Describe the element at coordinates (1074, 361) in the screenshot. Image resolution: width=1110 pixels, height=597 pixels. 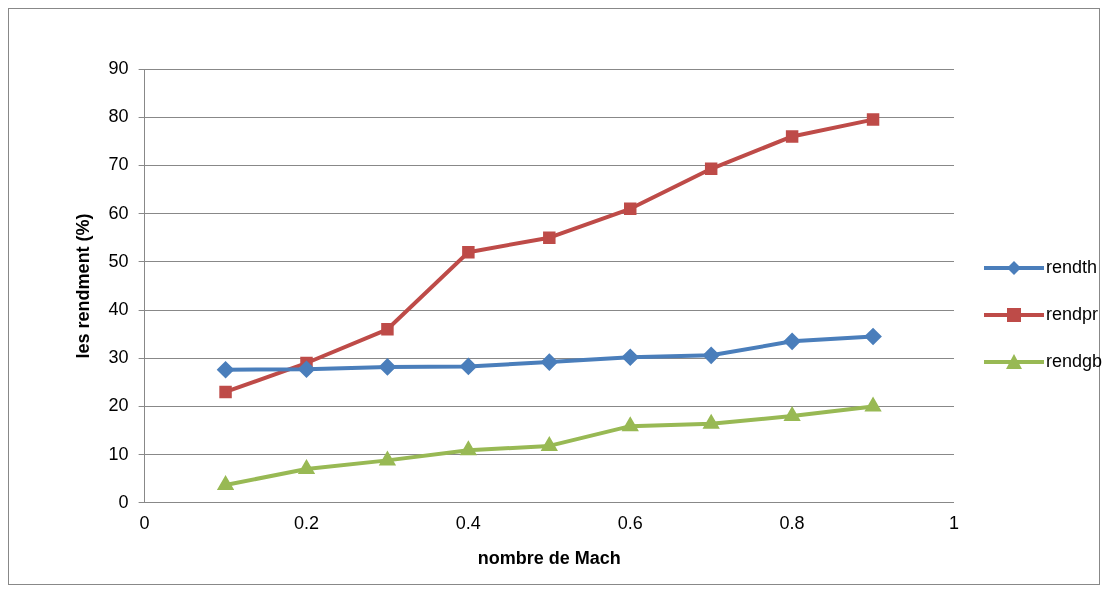
I see `legend-label: rendgb` at that location.